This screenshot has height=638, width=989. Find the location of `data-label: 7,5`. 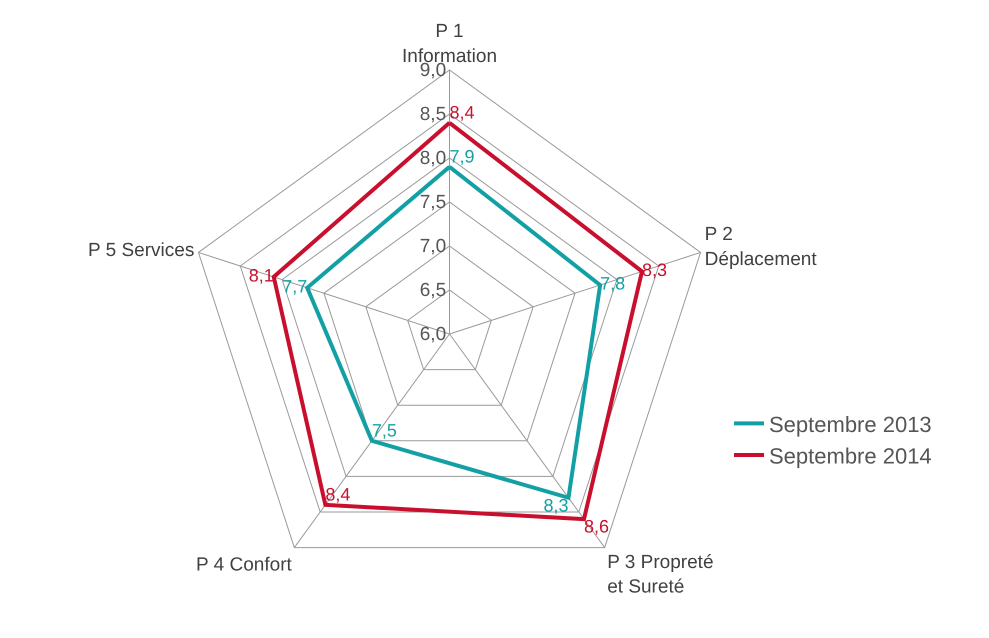

data-label: 7,5 is located at coordinates (384, 430).